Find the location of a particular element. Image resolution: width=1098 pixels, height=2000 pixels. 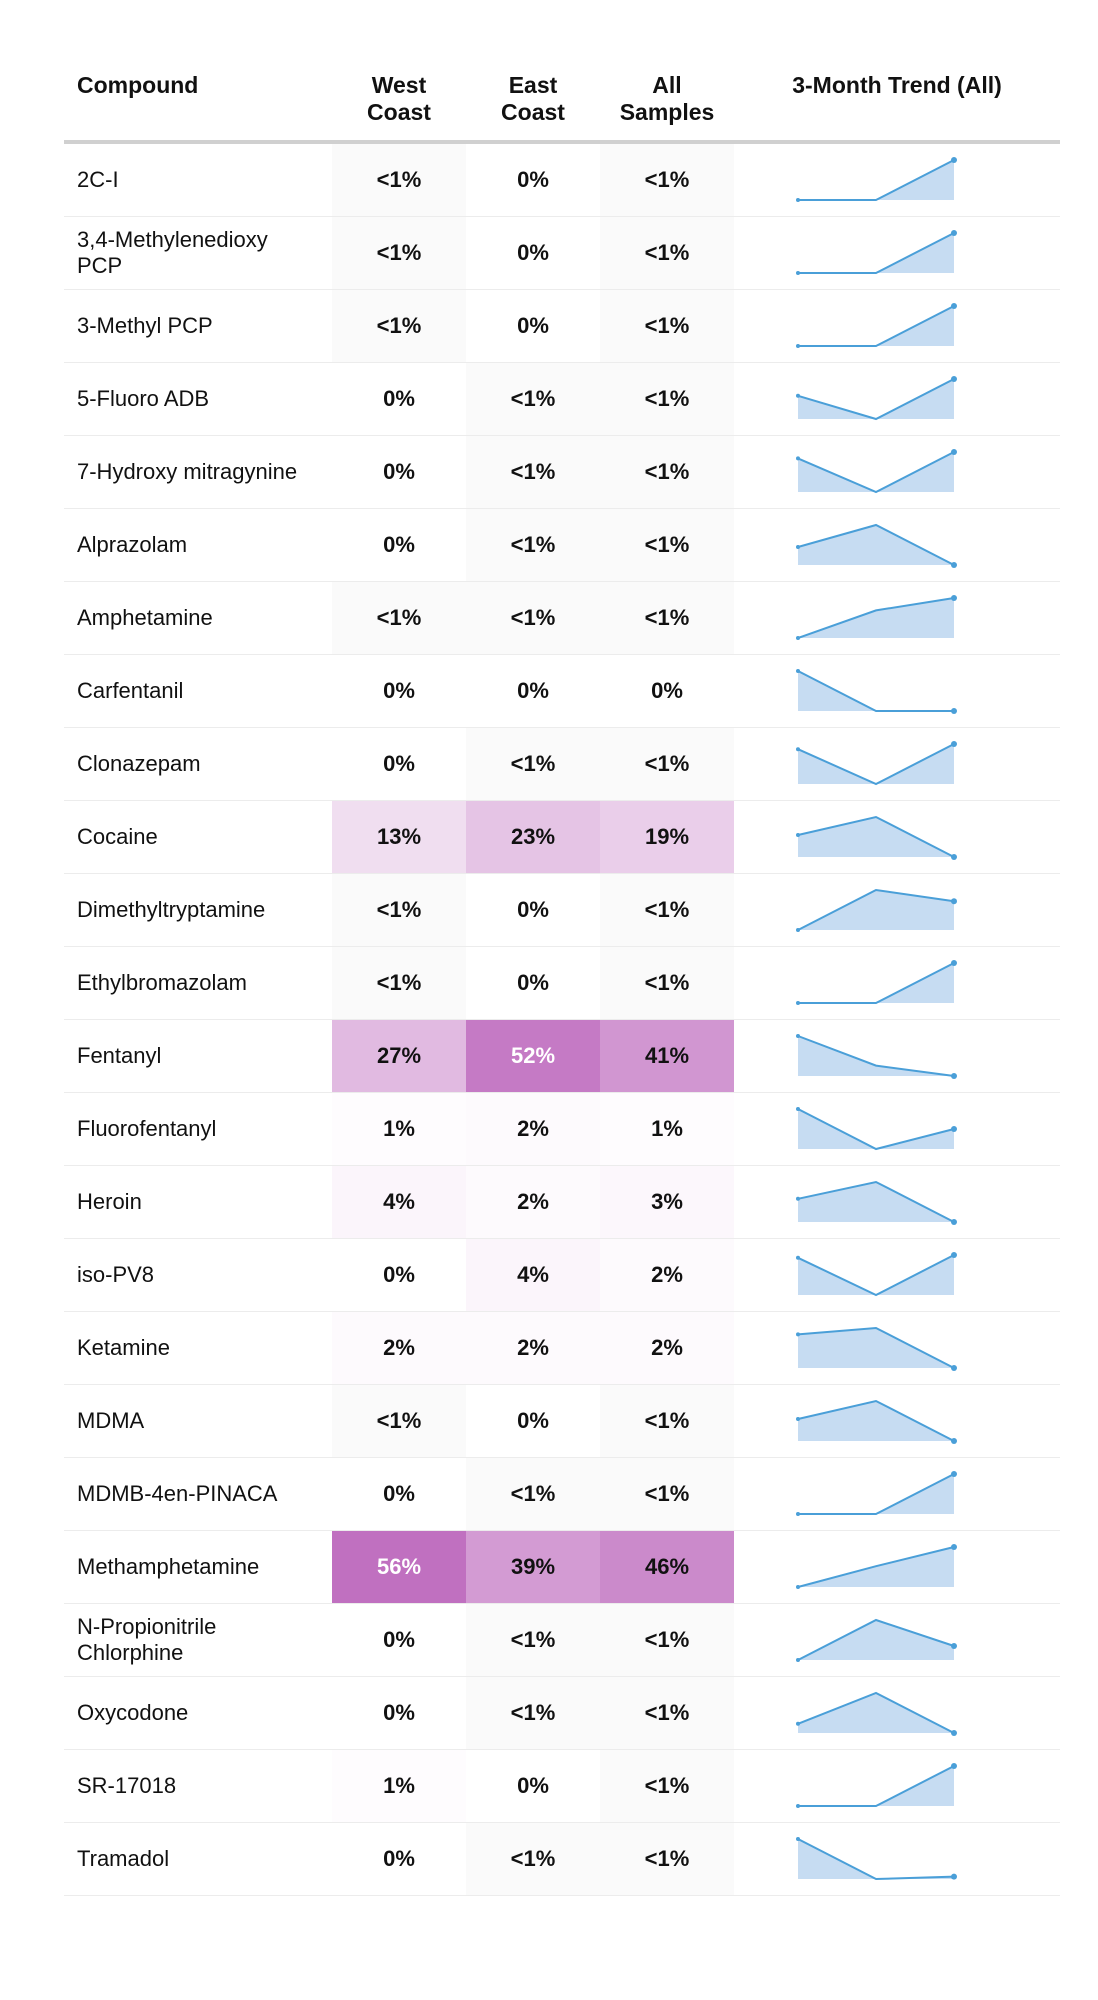

compound-name: 7-Hydroxy mitragynine is located at coordinates (187, 471).